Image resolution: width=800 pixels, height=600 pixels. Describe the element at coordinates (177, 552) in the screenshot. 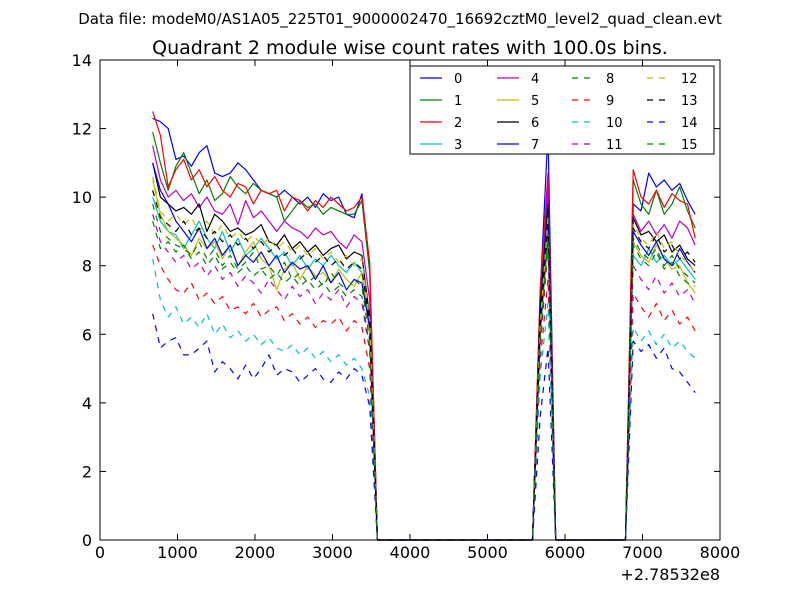

I see `x-tick-label: 1000` at that location.